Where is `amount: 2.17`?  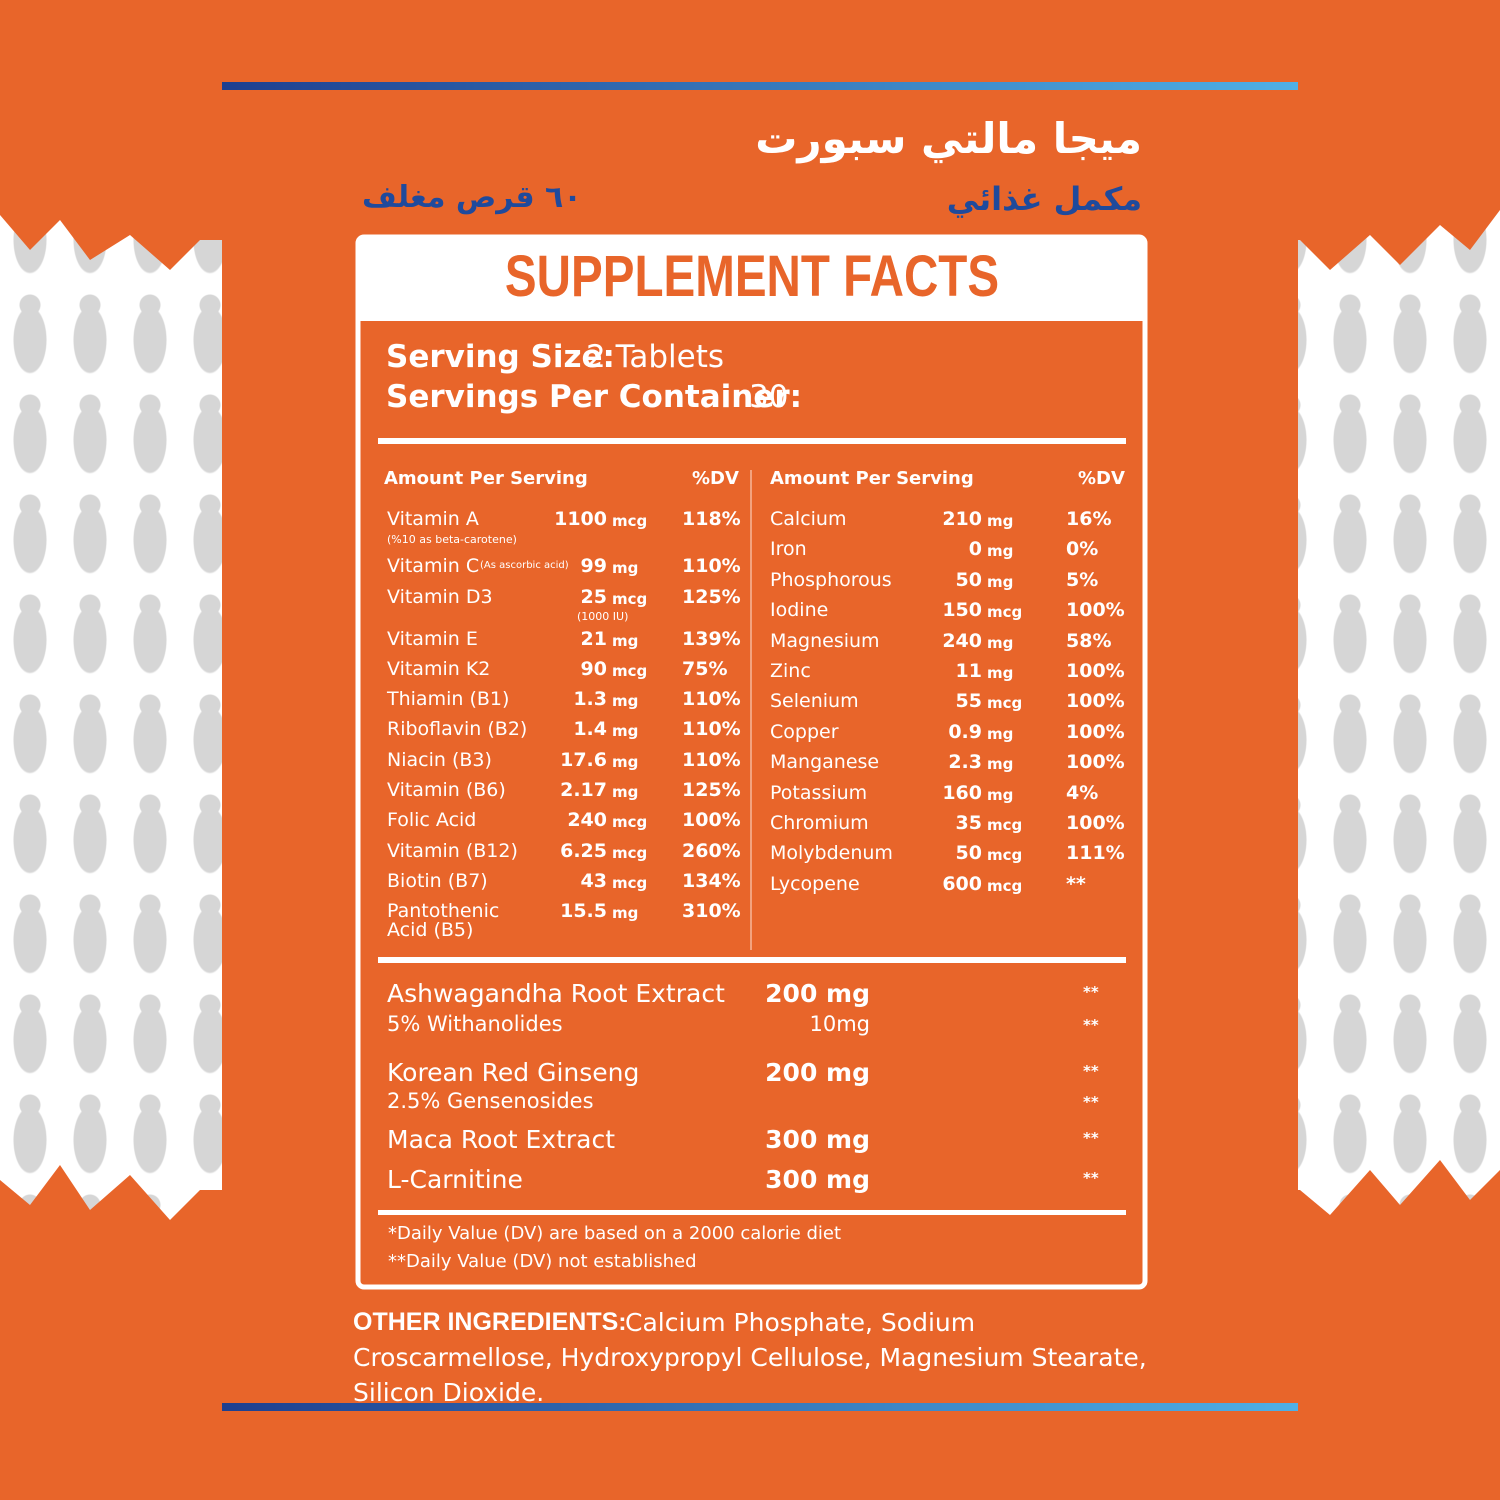
amount: 2.17 is located at coordinates (583, 790).